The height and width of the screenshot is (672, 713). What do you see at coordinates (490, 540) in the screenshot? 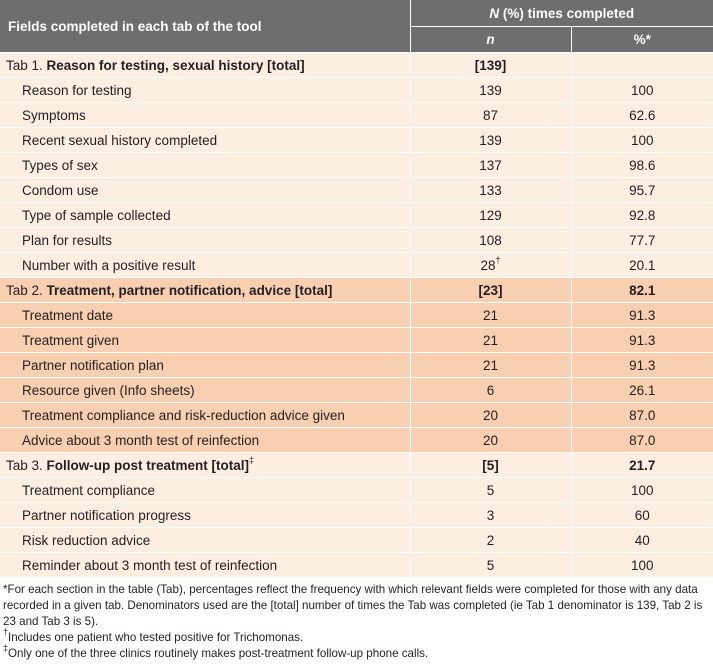
I see `field-n: 2` at bounding box center [490, 540].